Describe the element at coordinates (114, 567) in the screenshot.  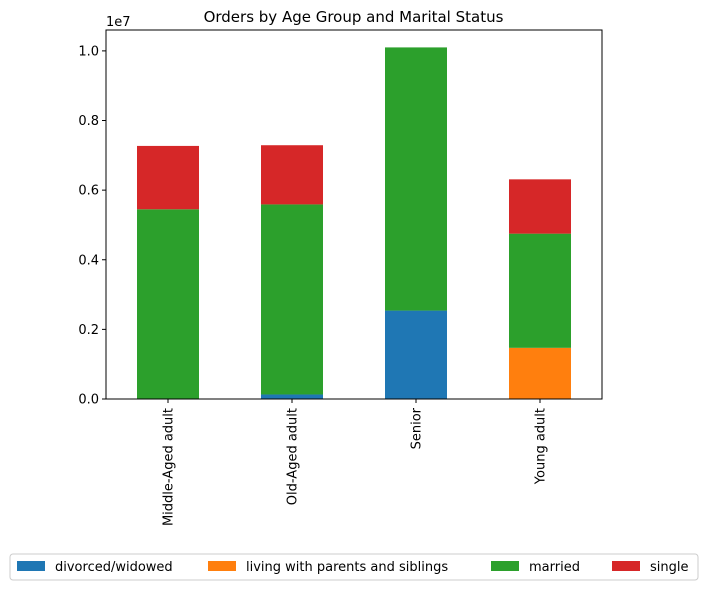
I see `legend-label-0: divorced/widowed` at that location.